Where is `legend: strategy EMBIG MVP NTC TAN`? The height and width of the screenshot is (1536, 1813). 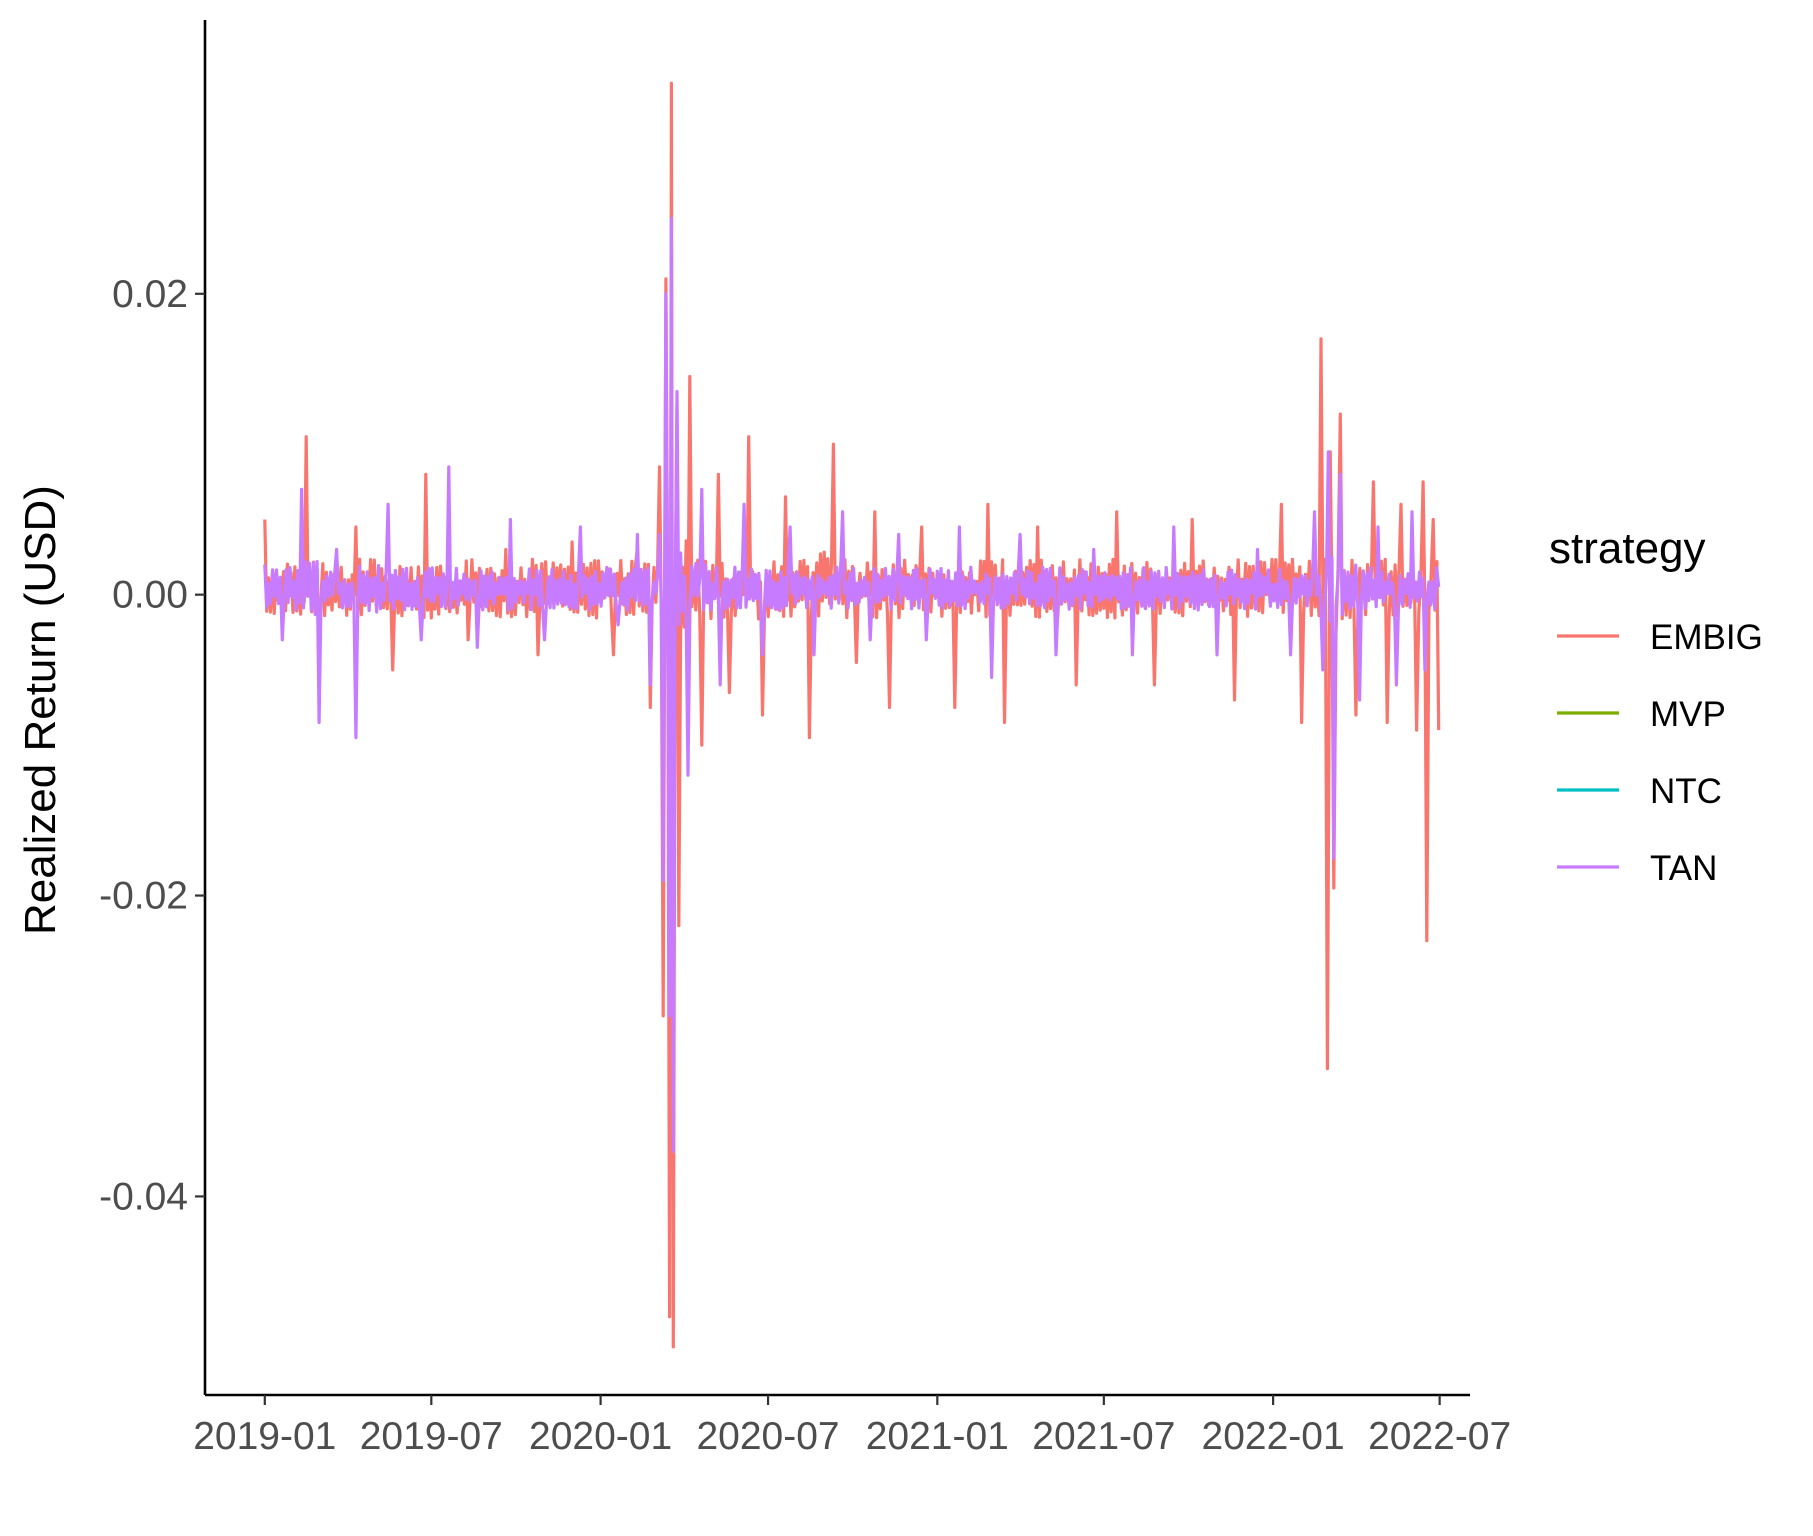 legend: strategy EMBIG MVP NTC TAN is located at coordinates (1656, 706).